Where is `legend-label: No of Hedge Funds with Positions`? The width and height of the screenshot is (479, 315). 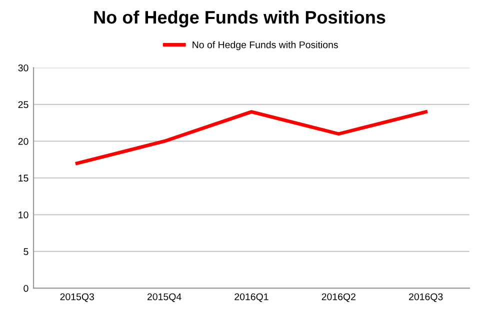 legend-label: No of Hedge Funds with Positions is located at coordinates (265, 45).